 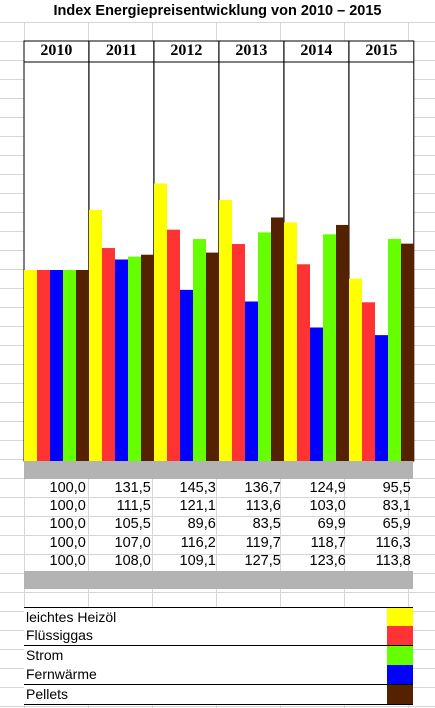 What do you see at coordinates (218, 470) in the screenshot?
I see `table-top-bar` at bounding box center [218, 470].